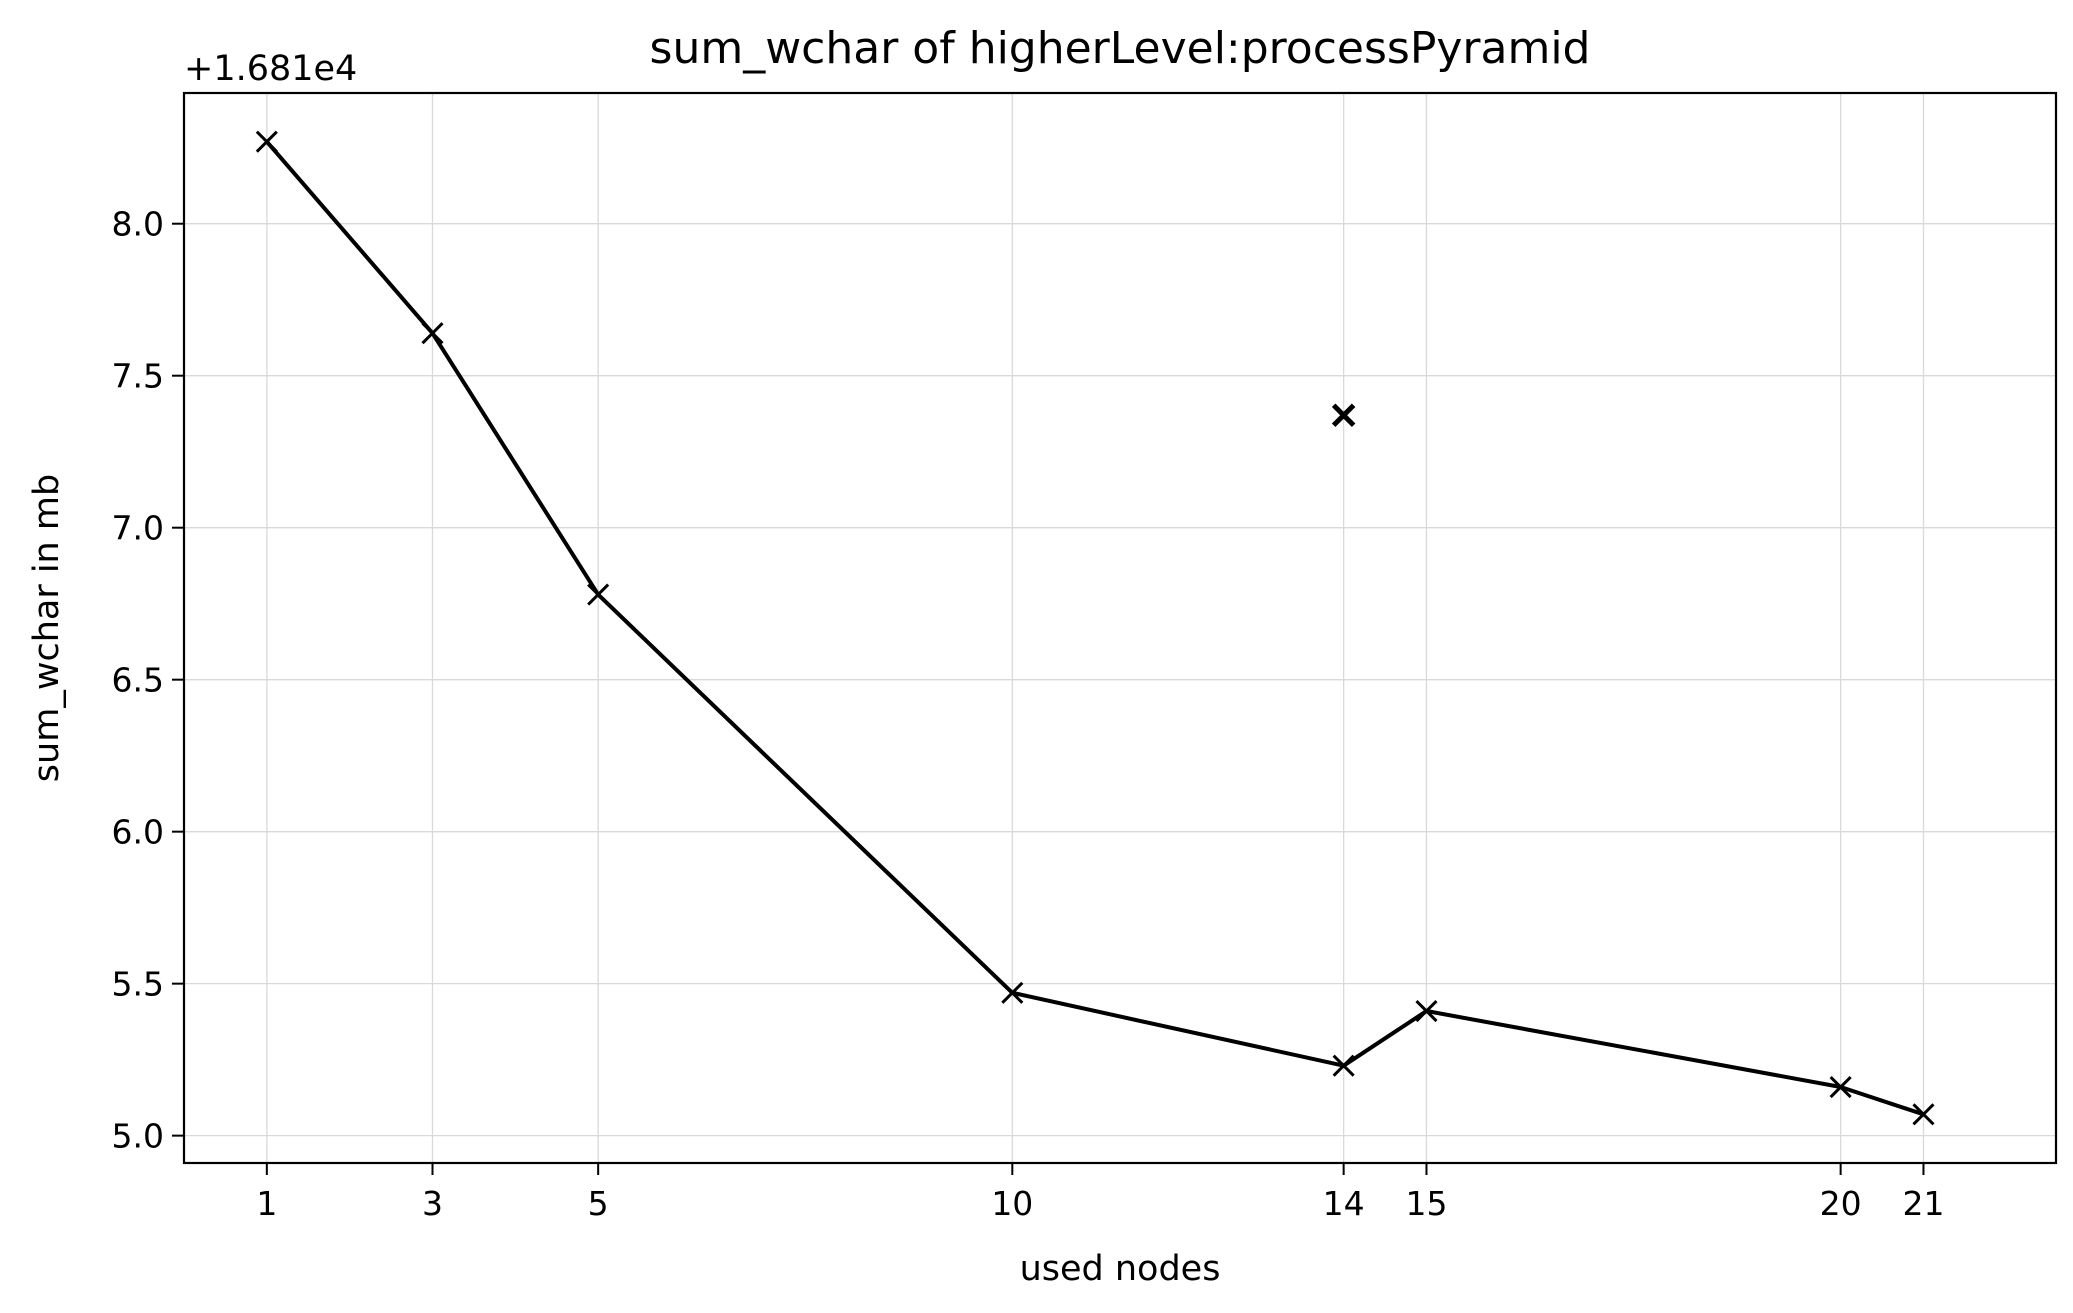 The height and width of the screenshot is (1313, 2073). I want to click on y-tick-label: 6.0, so click(138, 832).